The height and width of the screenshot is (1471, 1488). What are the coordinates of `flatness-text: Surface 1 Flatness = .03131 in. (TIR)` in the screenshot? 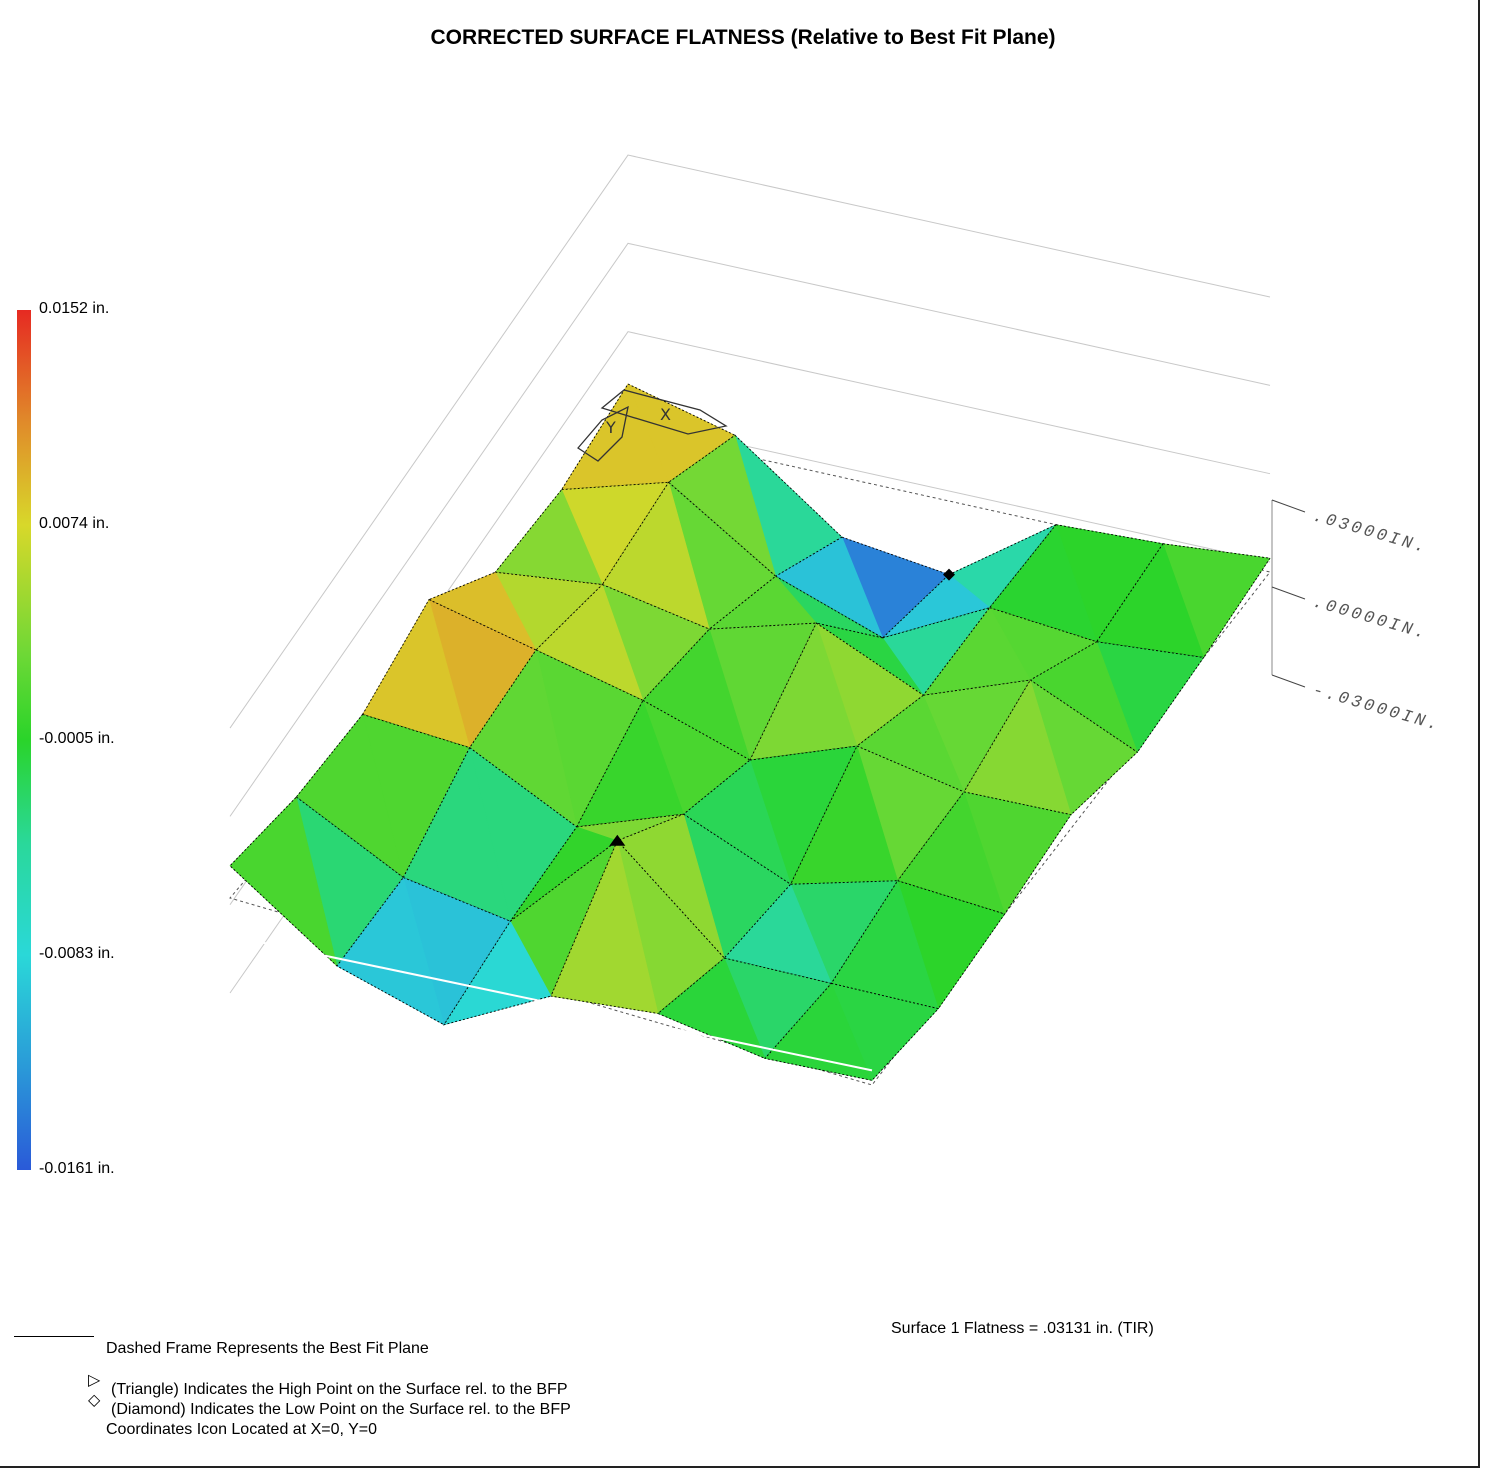 It's located at (1022, 1328).